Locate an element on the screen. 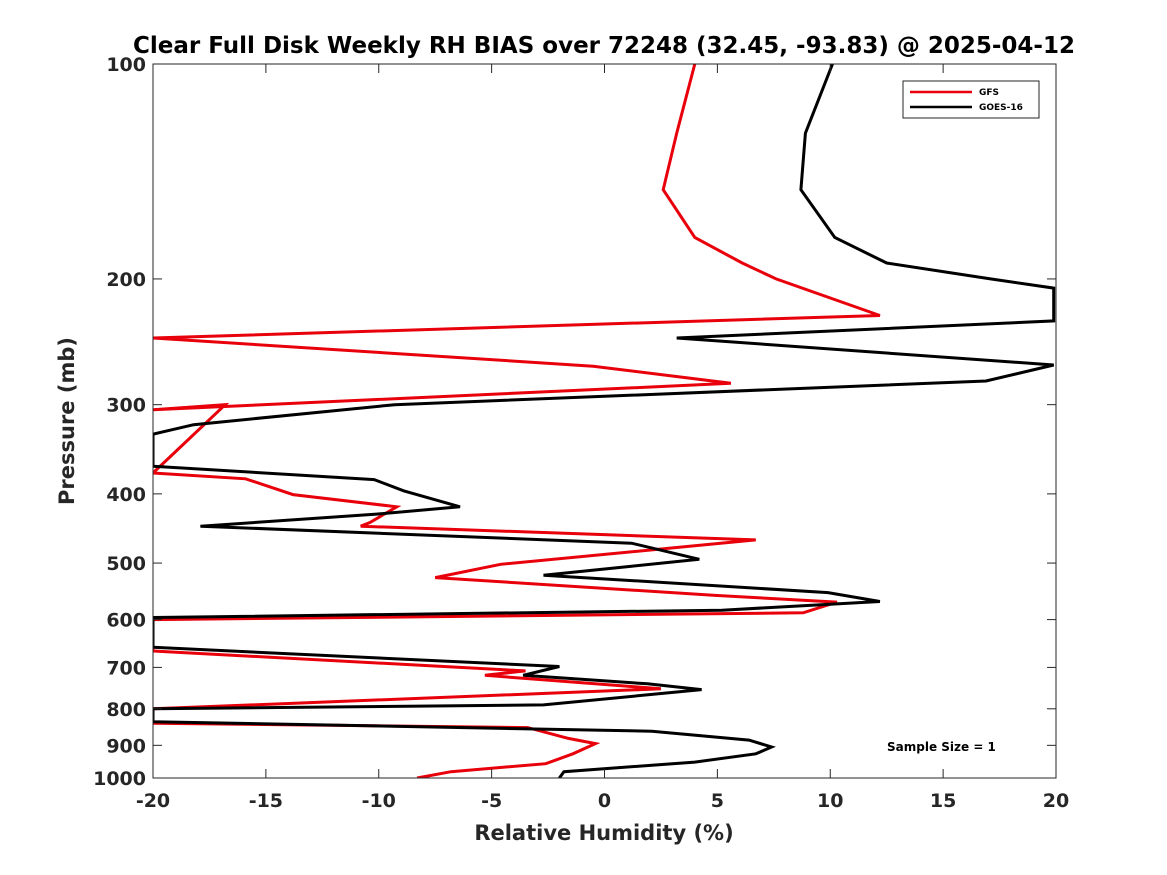  x-tick-label: 15 is located at coordinates (943, 801).